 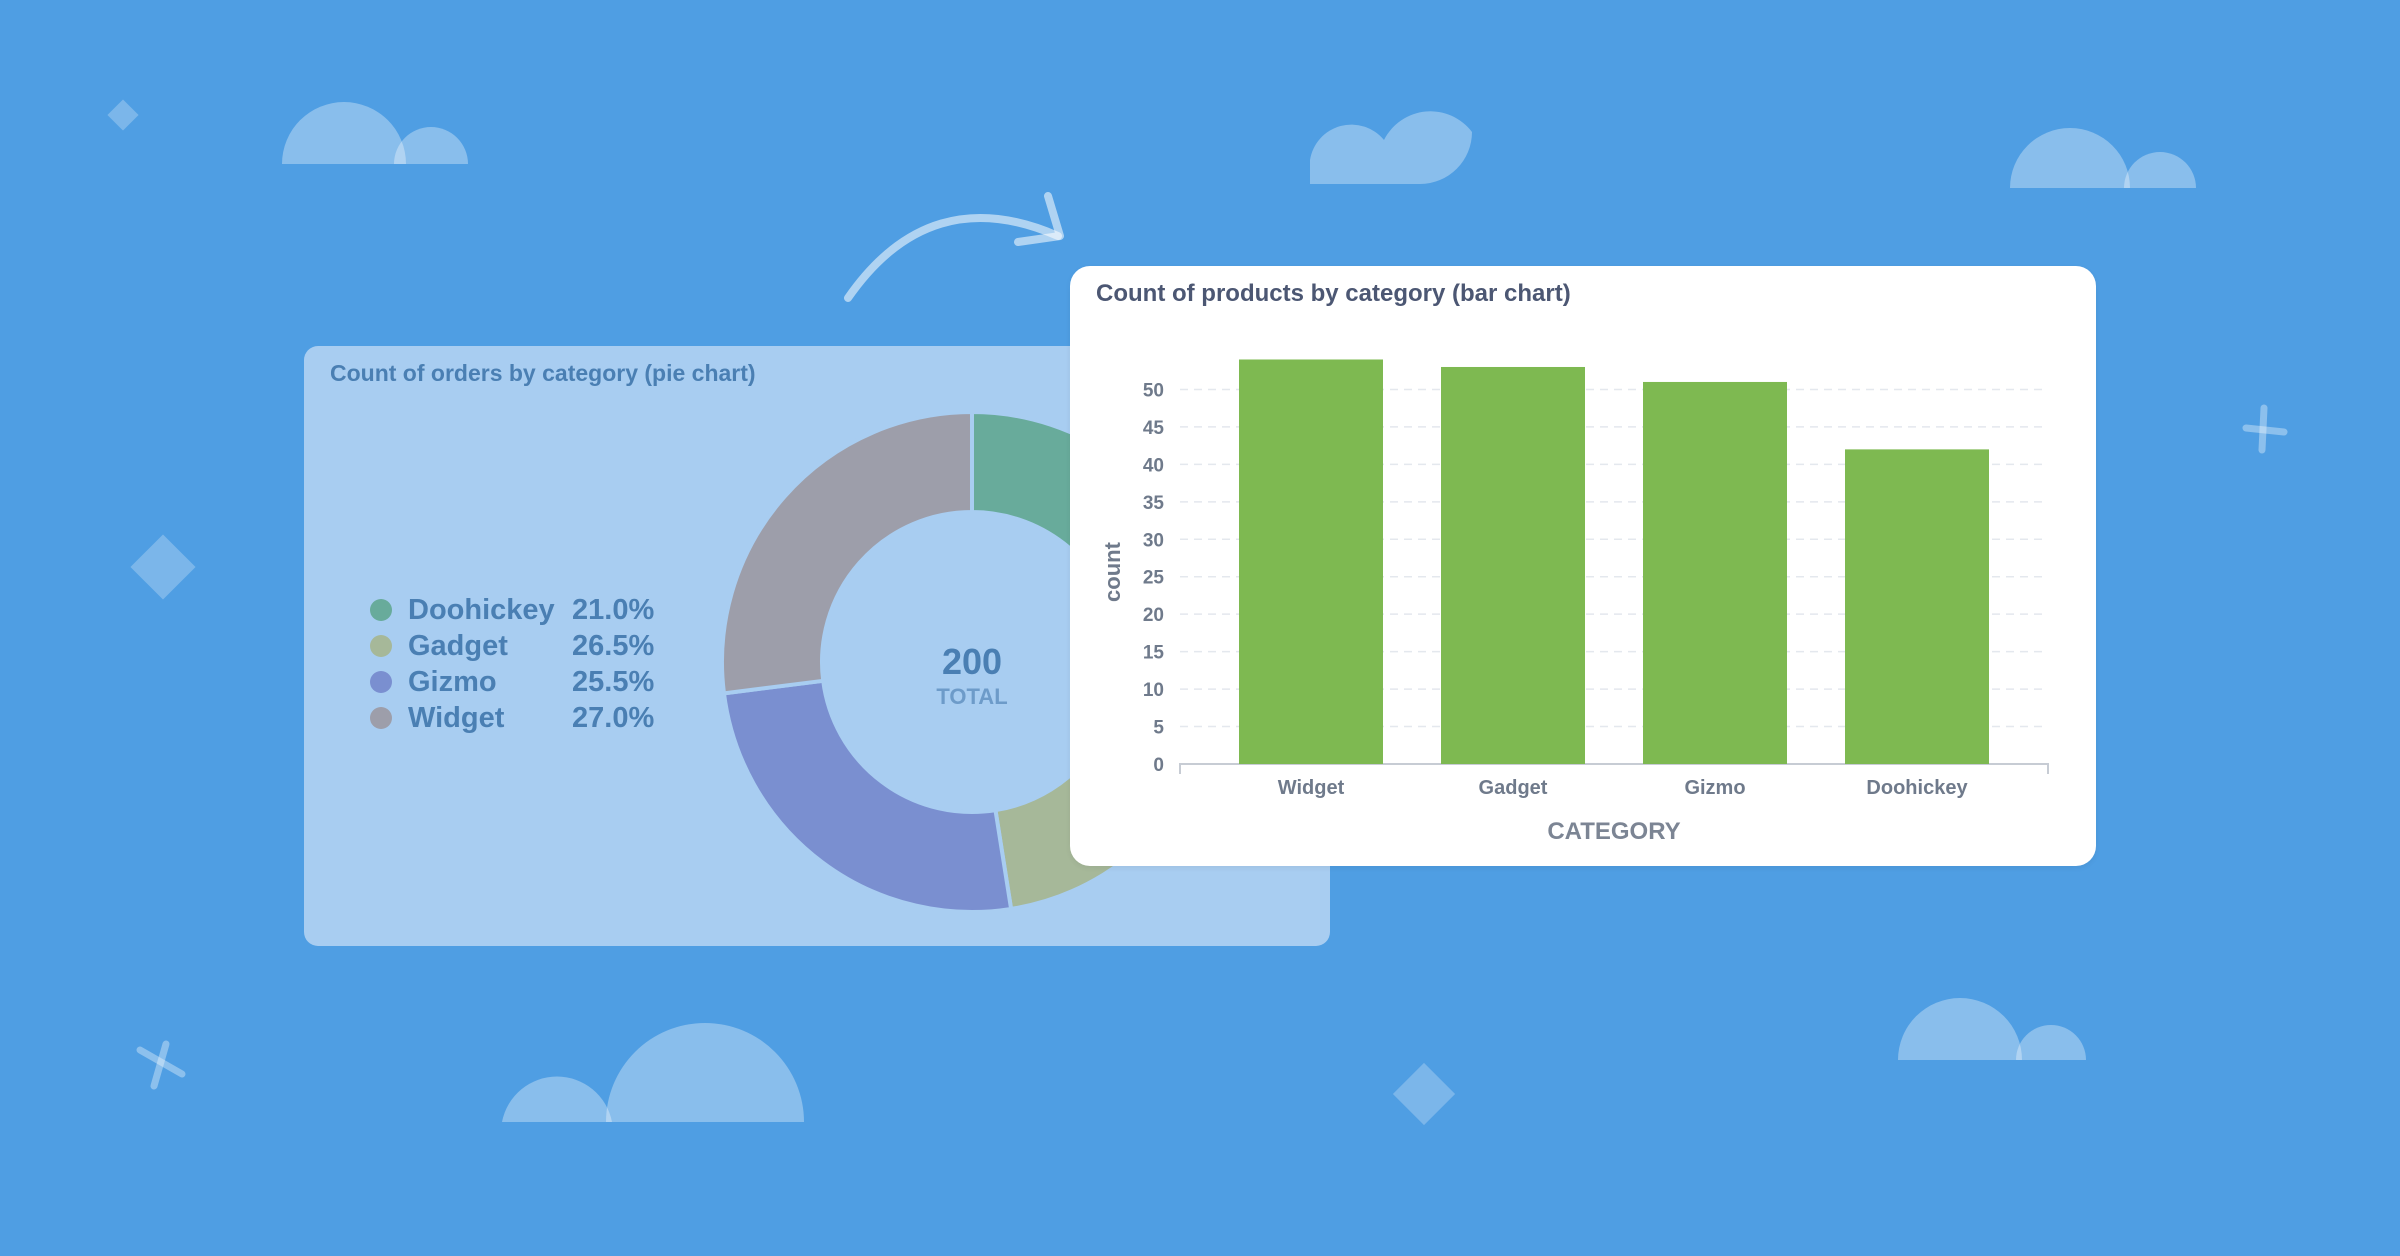 I want to click on y-tick-label: 5, so click(x=1158, y=728).